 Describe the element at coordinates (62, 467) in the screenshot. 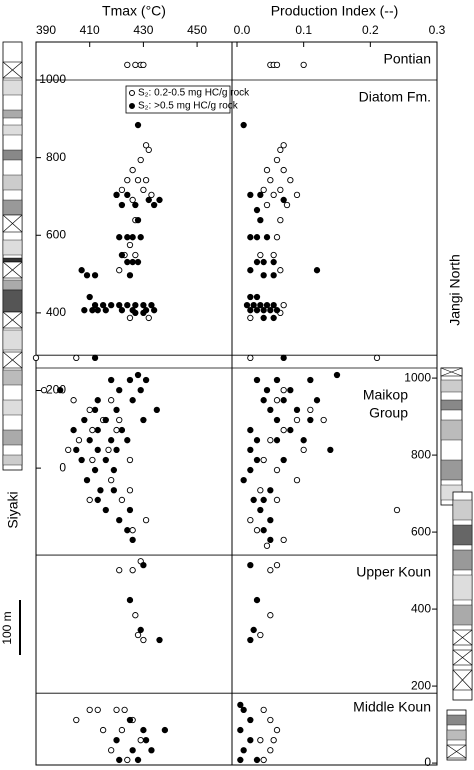

I see `y-tick-label: 0` at that location.